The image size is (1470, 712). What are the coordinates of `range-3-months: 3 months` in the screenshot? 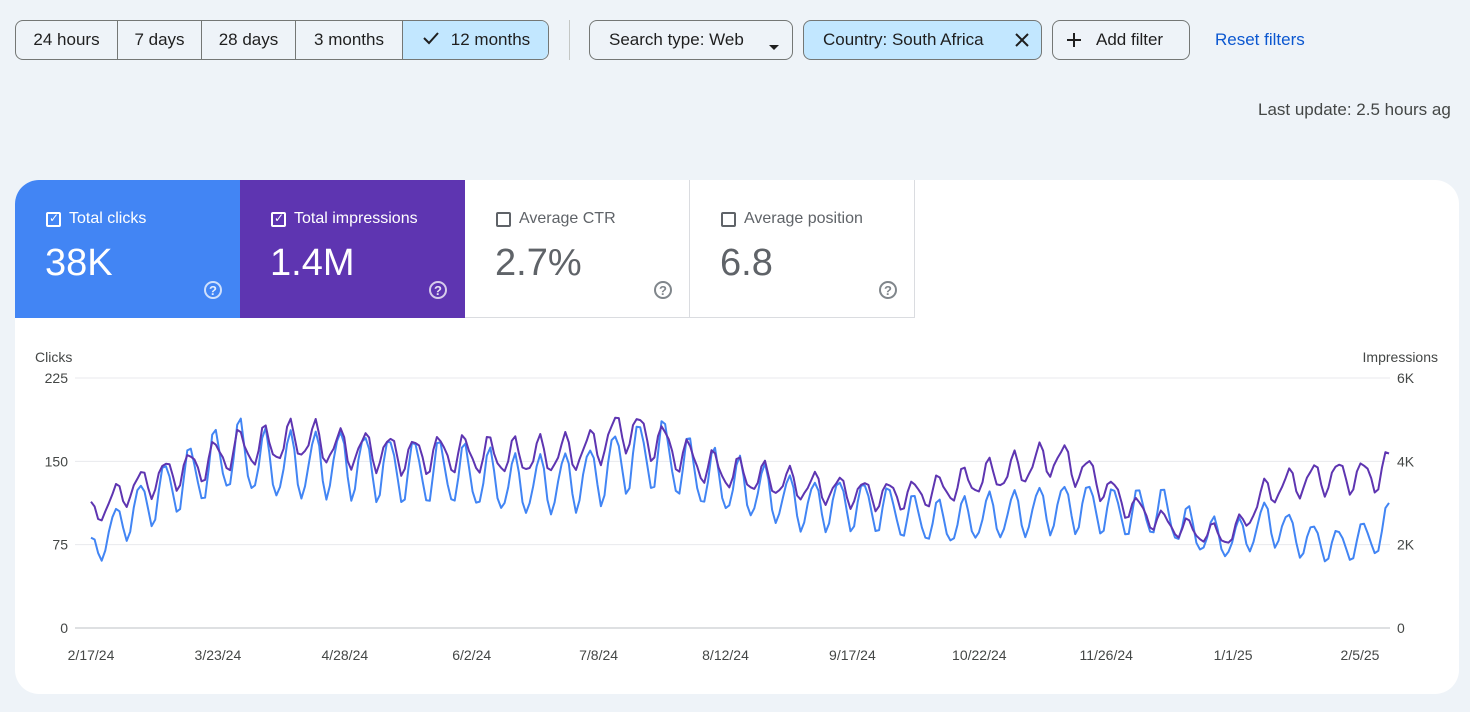 It's located at (349, 40).